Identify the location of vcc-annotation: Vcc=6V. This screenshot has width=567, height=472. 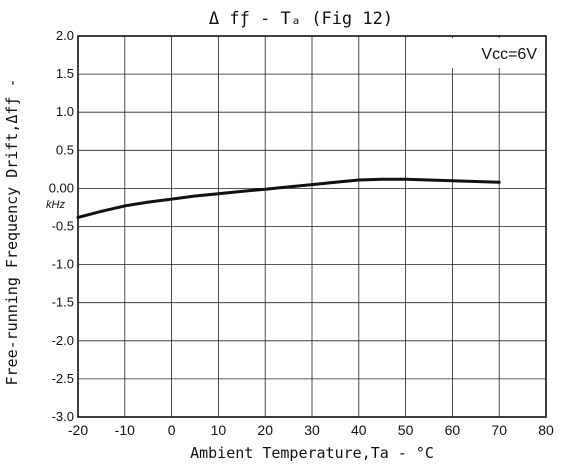
(509, 54).